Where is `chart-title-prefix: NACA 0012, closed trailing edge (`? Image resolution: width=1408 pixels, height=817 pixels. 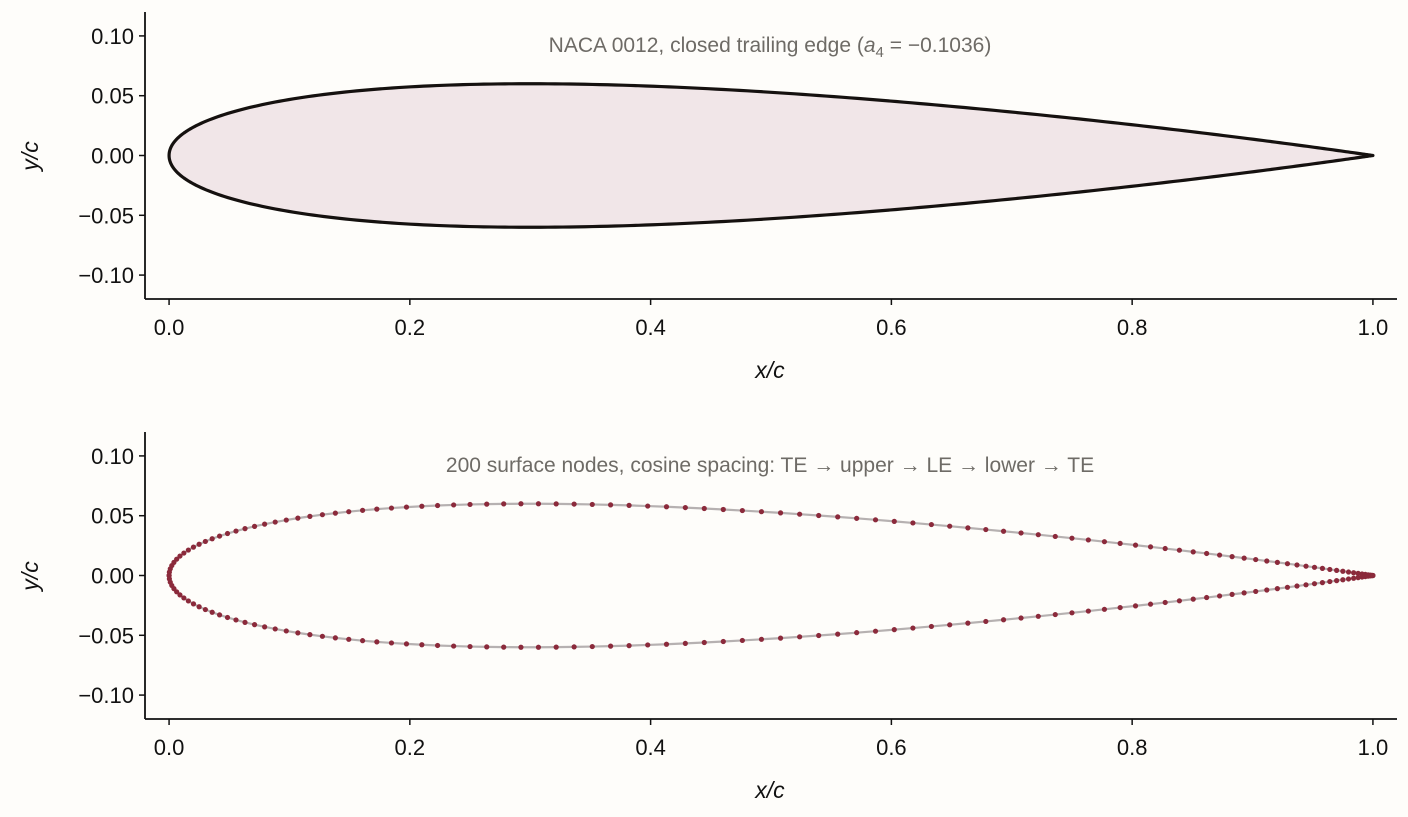
chart-title-prefix: NACA 0012, closed trailing edge ( is located at coordinates (706, 45).